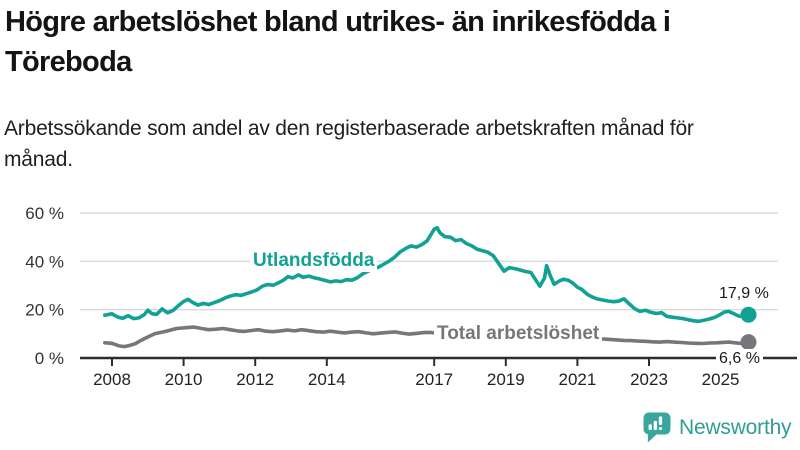  I want to click on x-axis-label: 2025, so click(721, 379).